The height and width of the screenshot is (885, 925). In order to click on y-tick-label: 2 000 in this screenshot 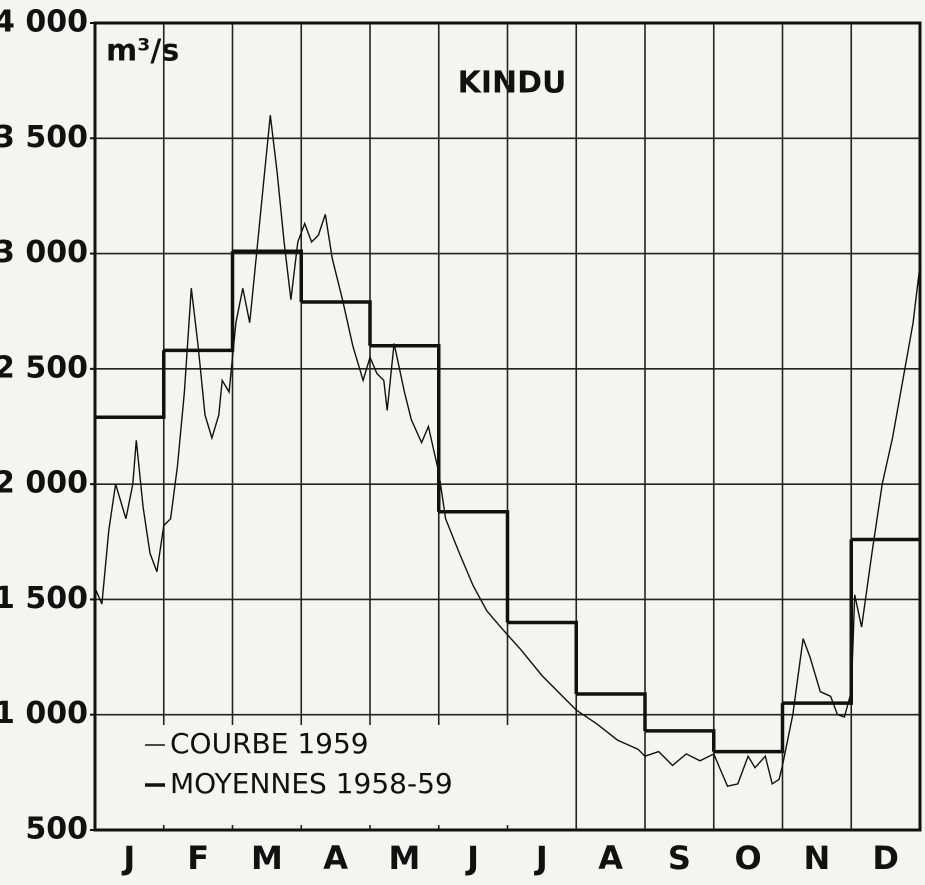, I will do `click(44, 483)`.